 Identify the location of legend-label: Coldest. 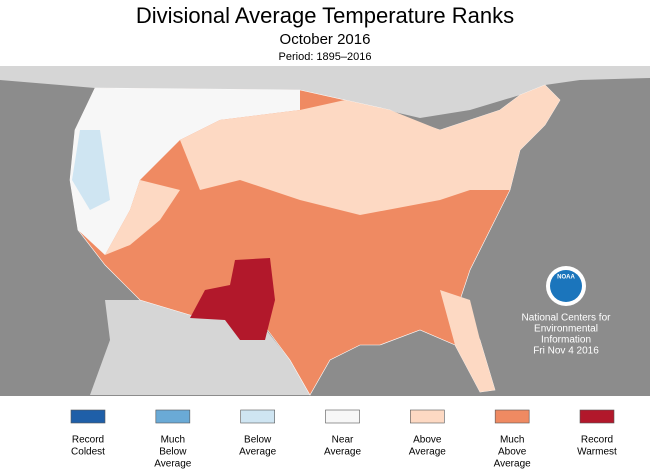
(88, 452).